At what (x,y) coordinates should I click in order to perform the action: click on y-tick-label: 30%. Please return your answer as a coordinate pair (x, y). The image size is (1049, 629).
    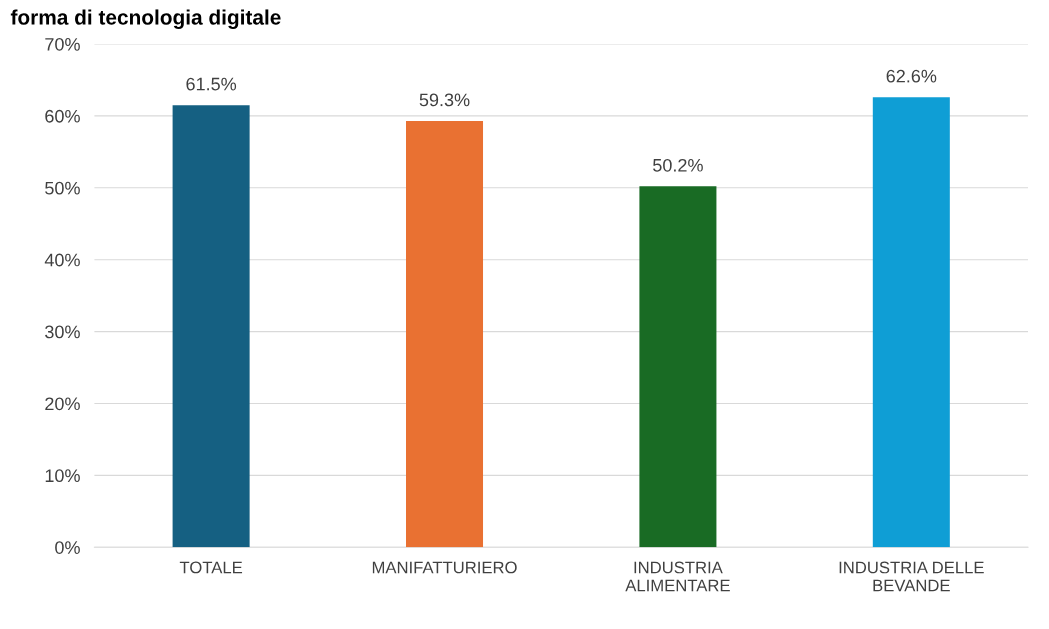
    Looking at the image, I should click on (62, 332).